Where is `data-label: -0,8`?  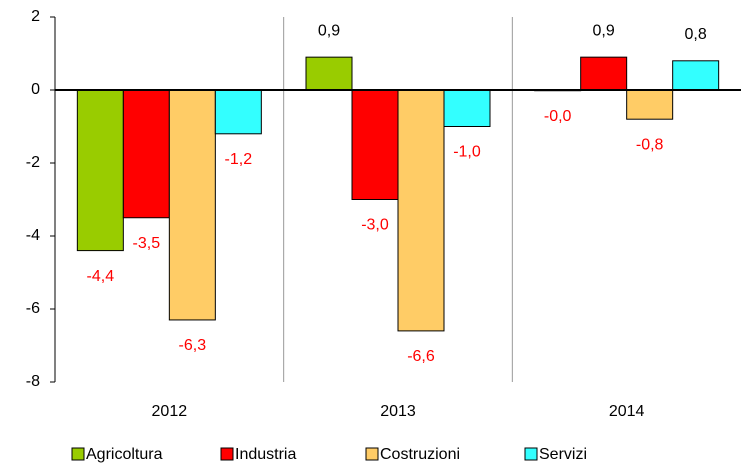 data-label: -0,8 is located at coordinates (650, 144).